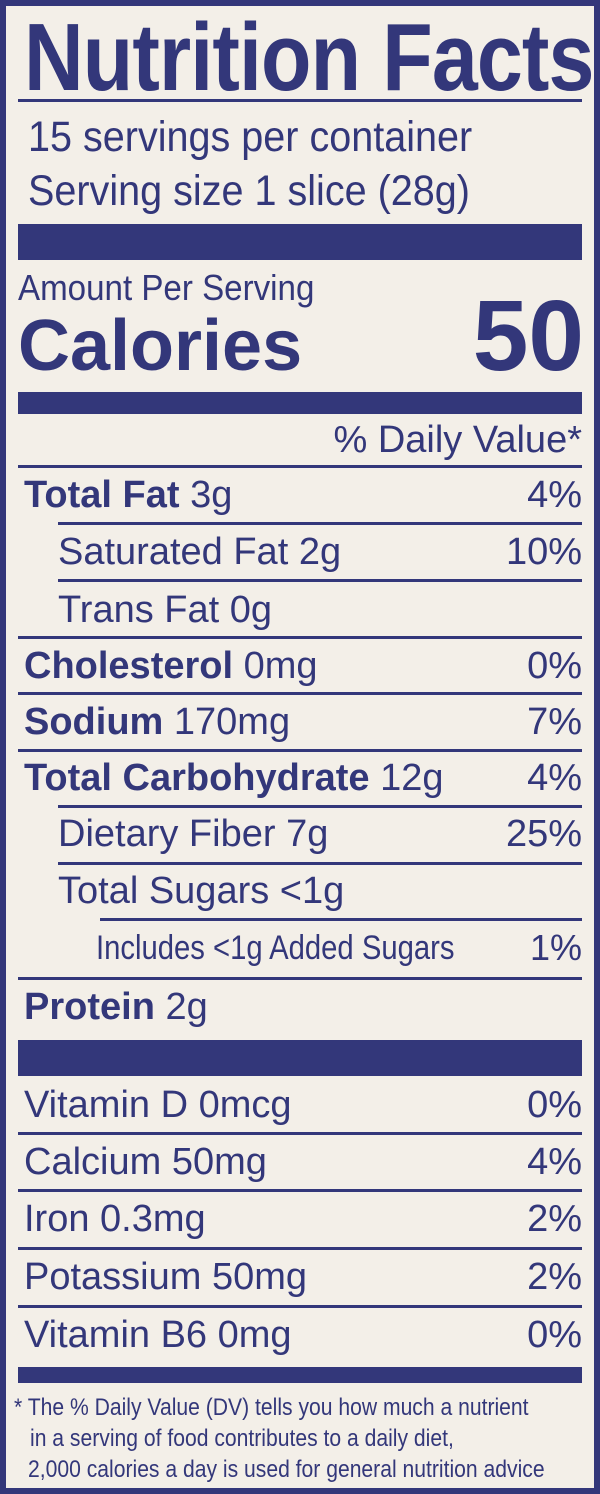 The width and height of the screenshot is (600, 1494). Describe the element at coordinates (543, 834) in the screenshot. I see `nutrient-dv: 25%` at that location.